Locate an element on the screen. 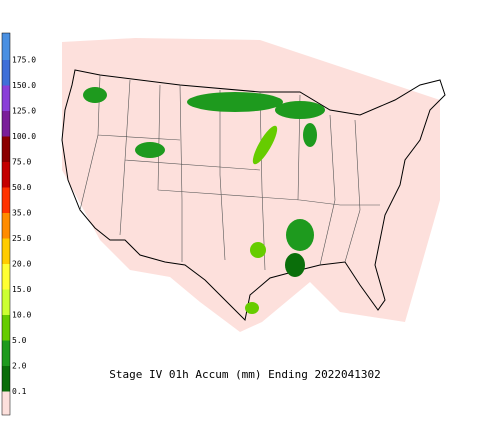 Image resolution: width=480 pixels, height=425 pixels. legend-label: 10.0 is located at coordinates (21, 315).